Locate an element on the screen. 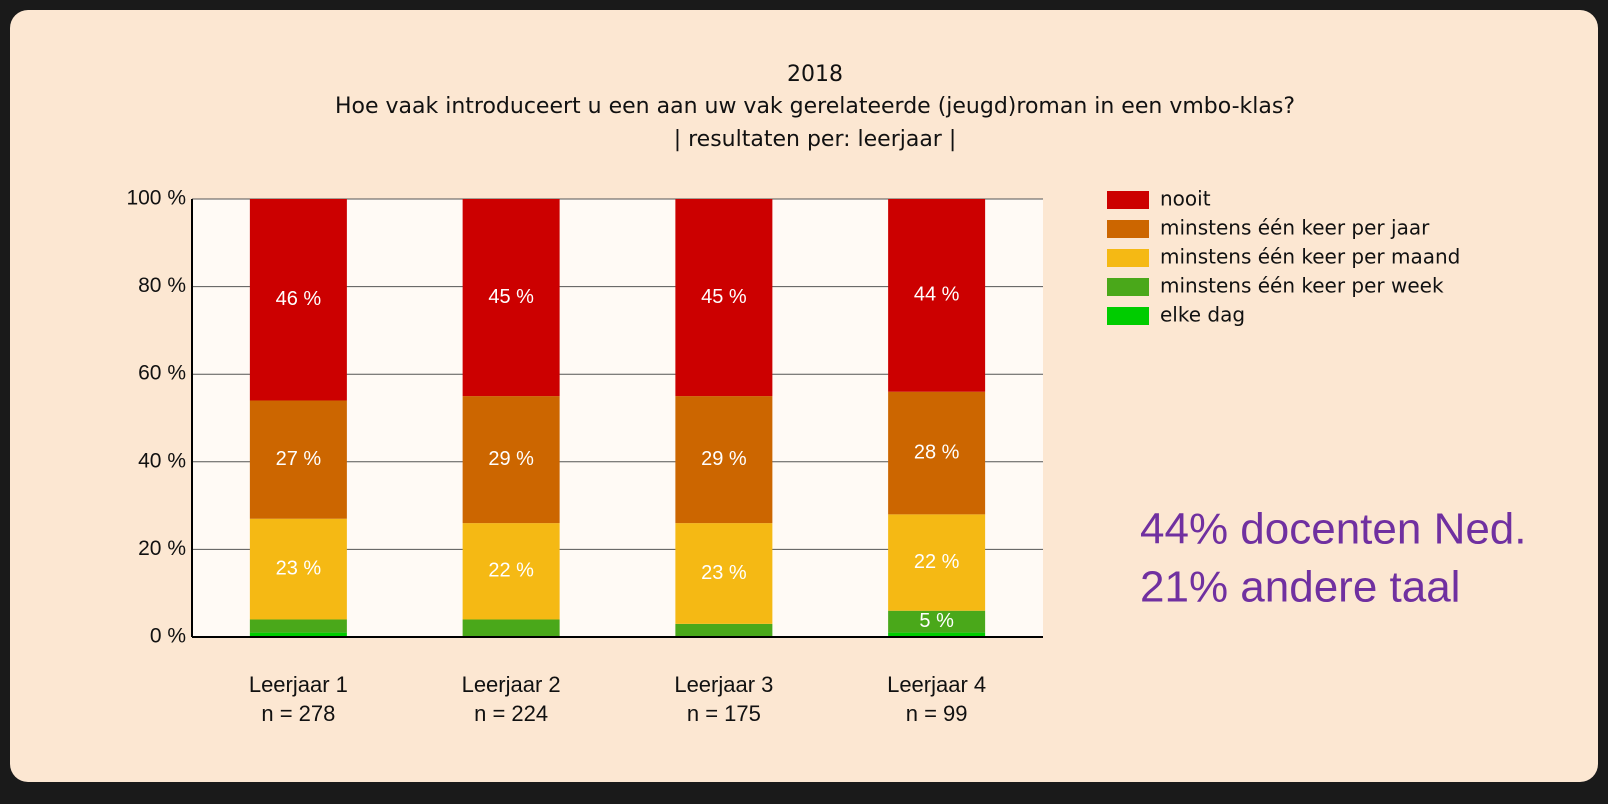 Image resolution: width=1608 pixels, height=804 pixels. legend-label: minstens één keer per maand is located at coordinates (1310, 257).